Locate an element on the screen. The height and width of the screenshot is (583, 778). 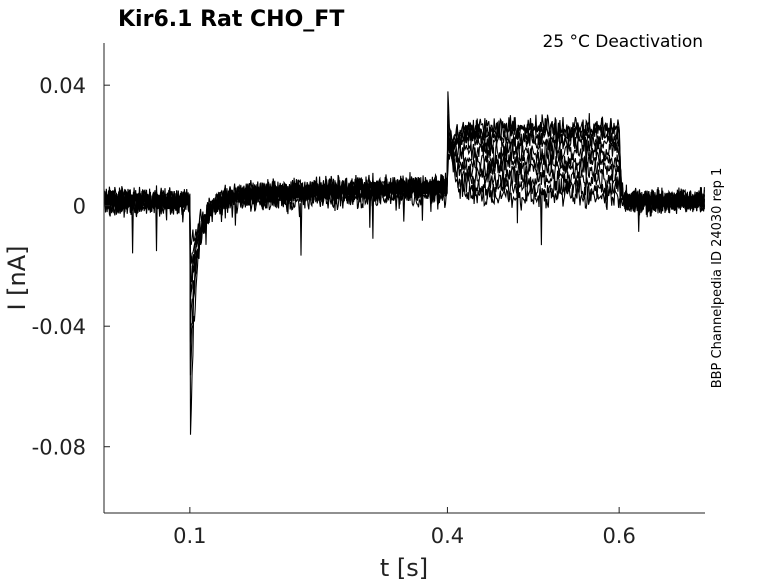
channelpedia-id-label: BBP Channelpedia ID 24030 rep 1 is located at coordinates (717, 278).